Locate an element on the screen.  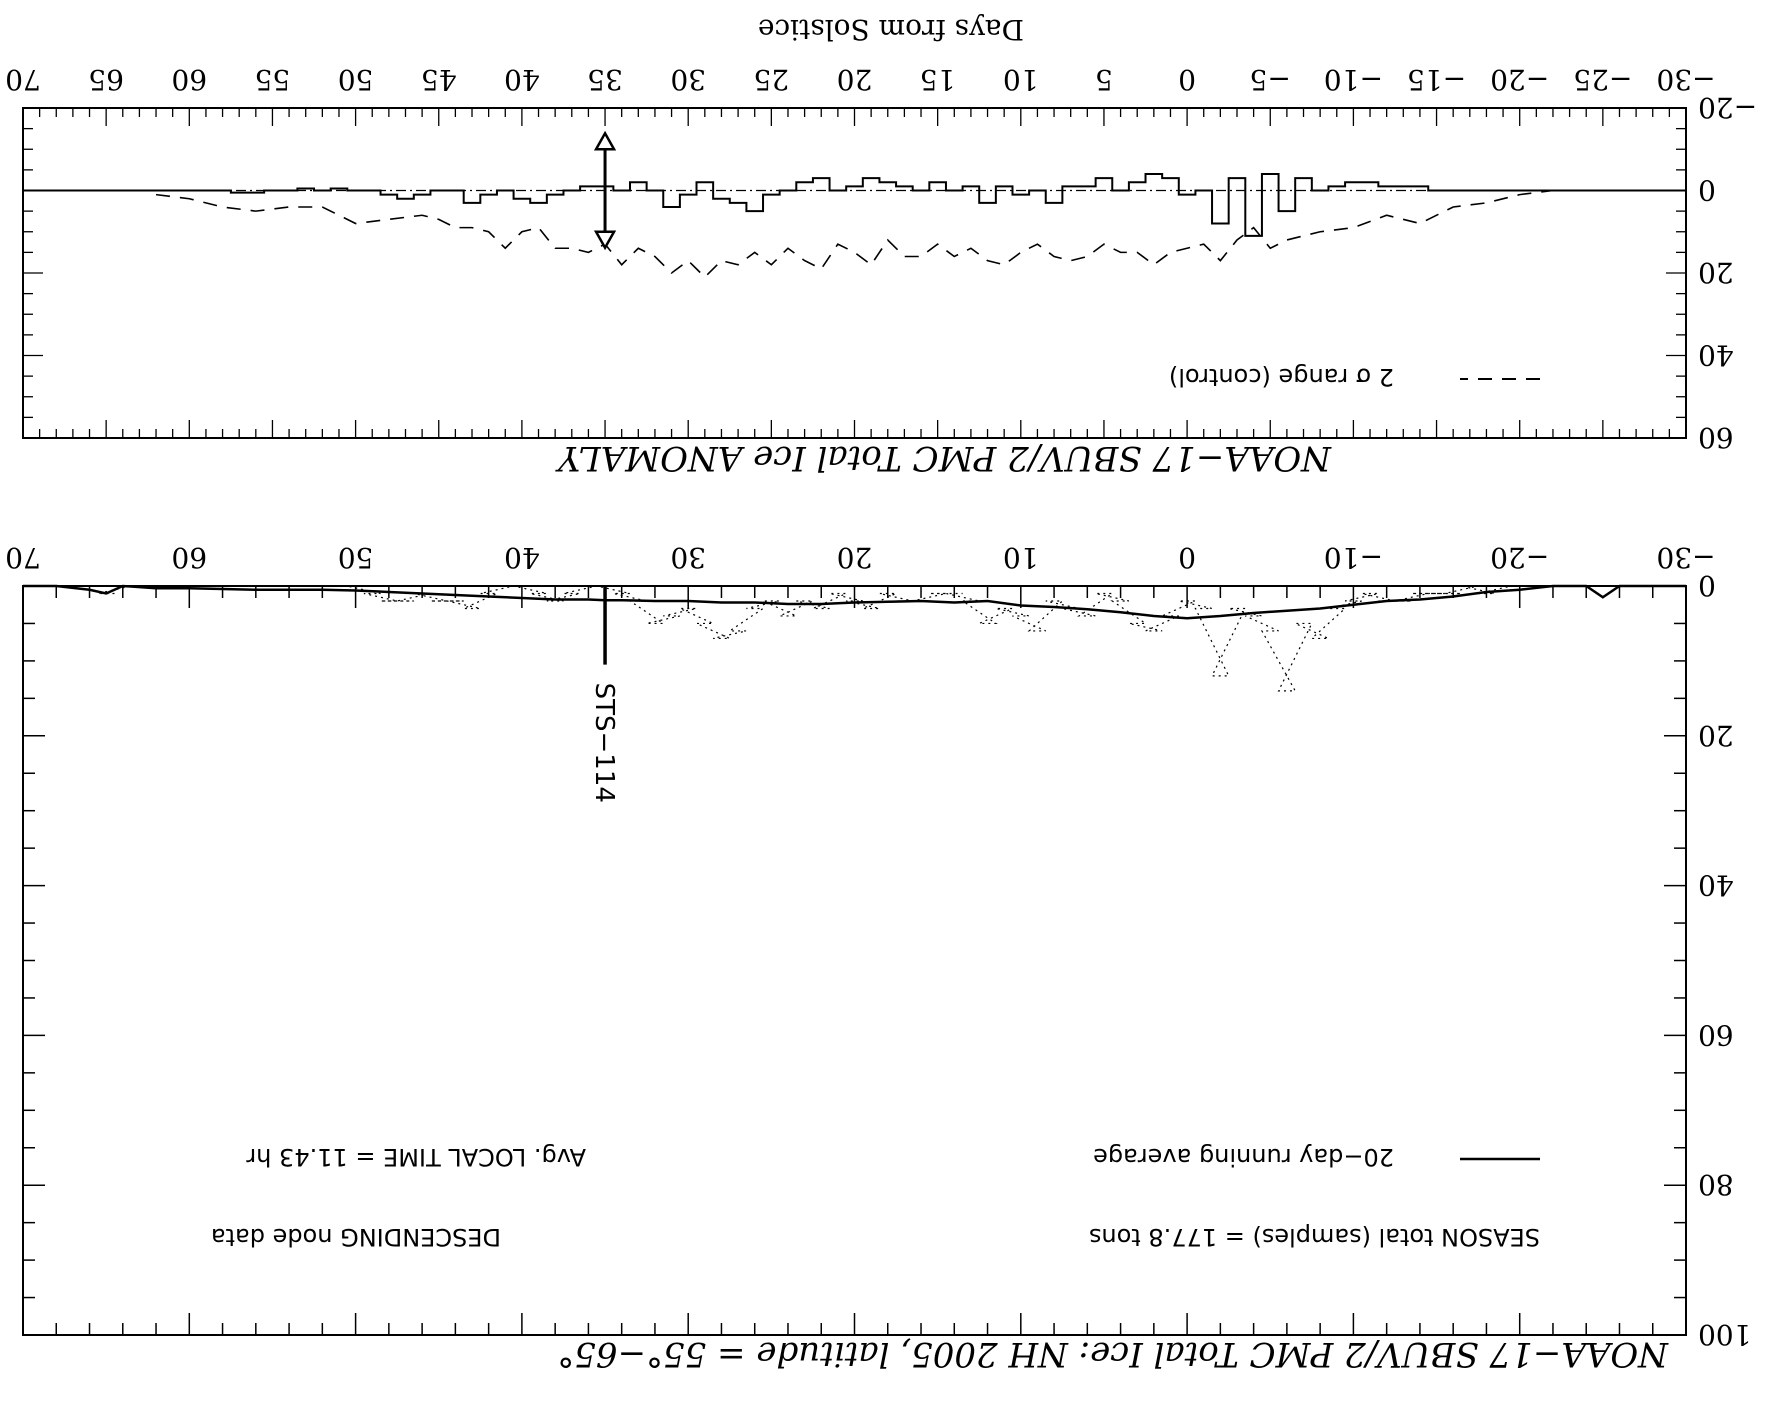
anomaly-y-tick-label: 0 is located at coordinates (1707, 190).